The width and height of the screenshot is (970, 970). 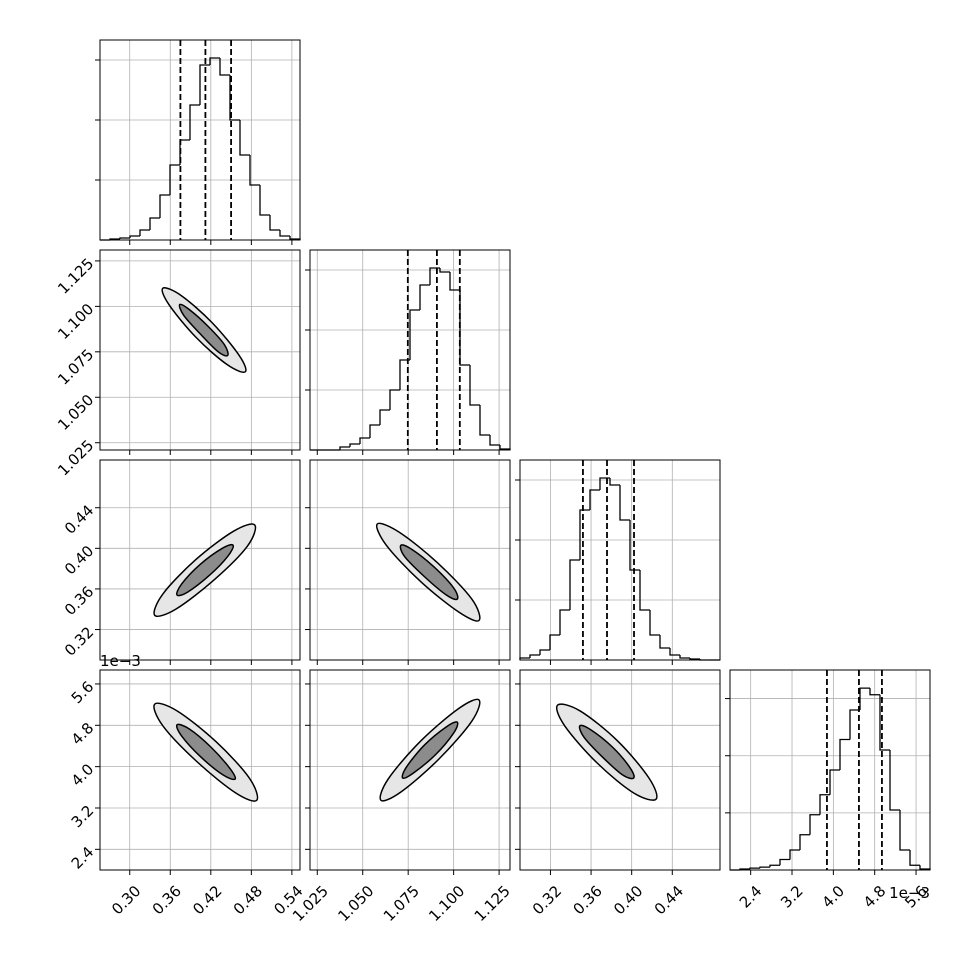 What do you see at coordinates (587, 900) in the screenshot?
I see `x-tick-label: 0.36` at bounding box center [587, 900].